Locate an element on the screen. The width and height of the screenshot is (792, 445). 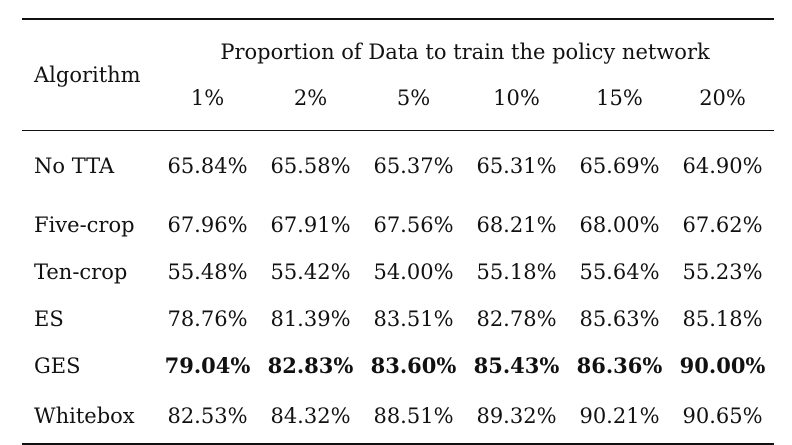
accuracy-cell: 85.18% is located at coordinates (722, 318).